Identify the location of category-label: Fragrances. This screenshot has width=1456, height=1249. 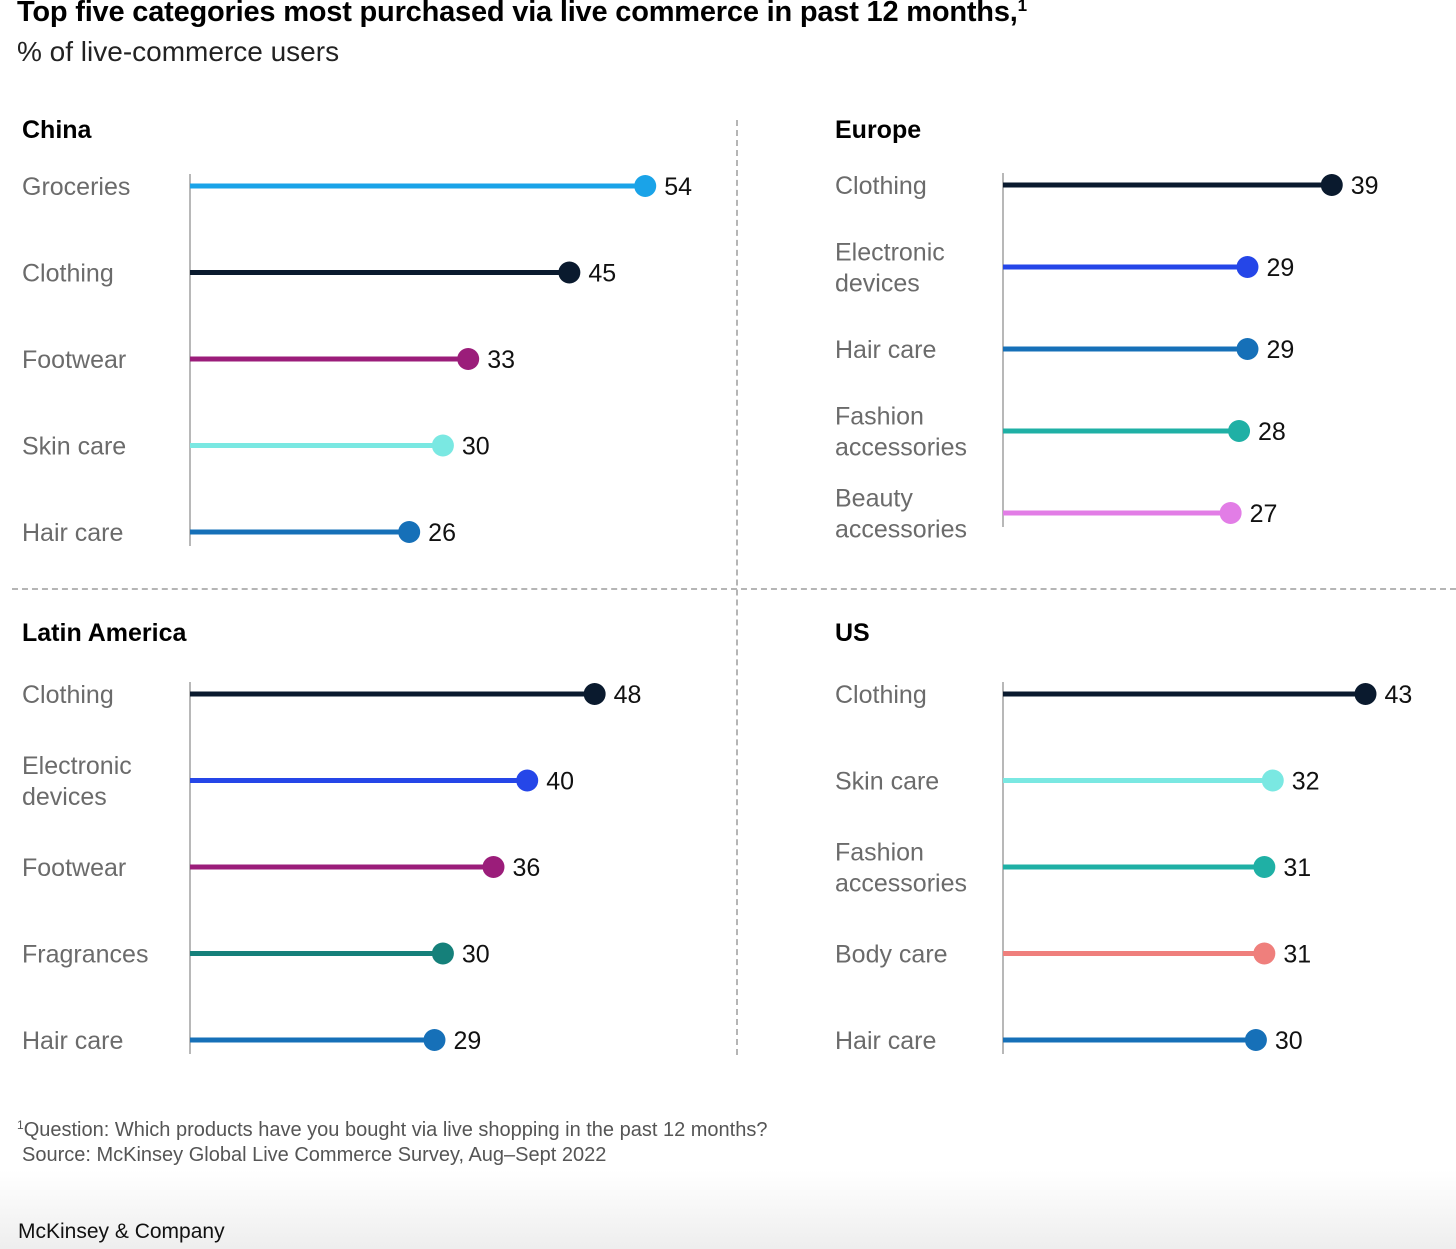
(85, 955).